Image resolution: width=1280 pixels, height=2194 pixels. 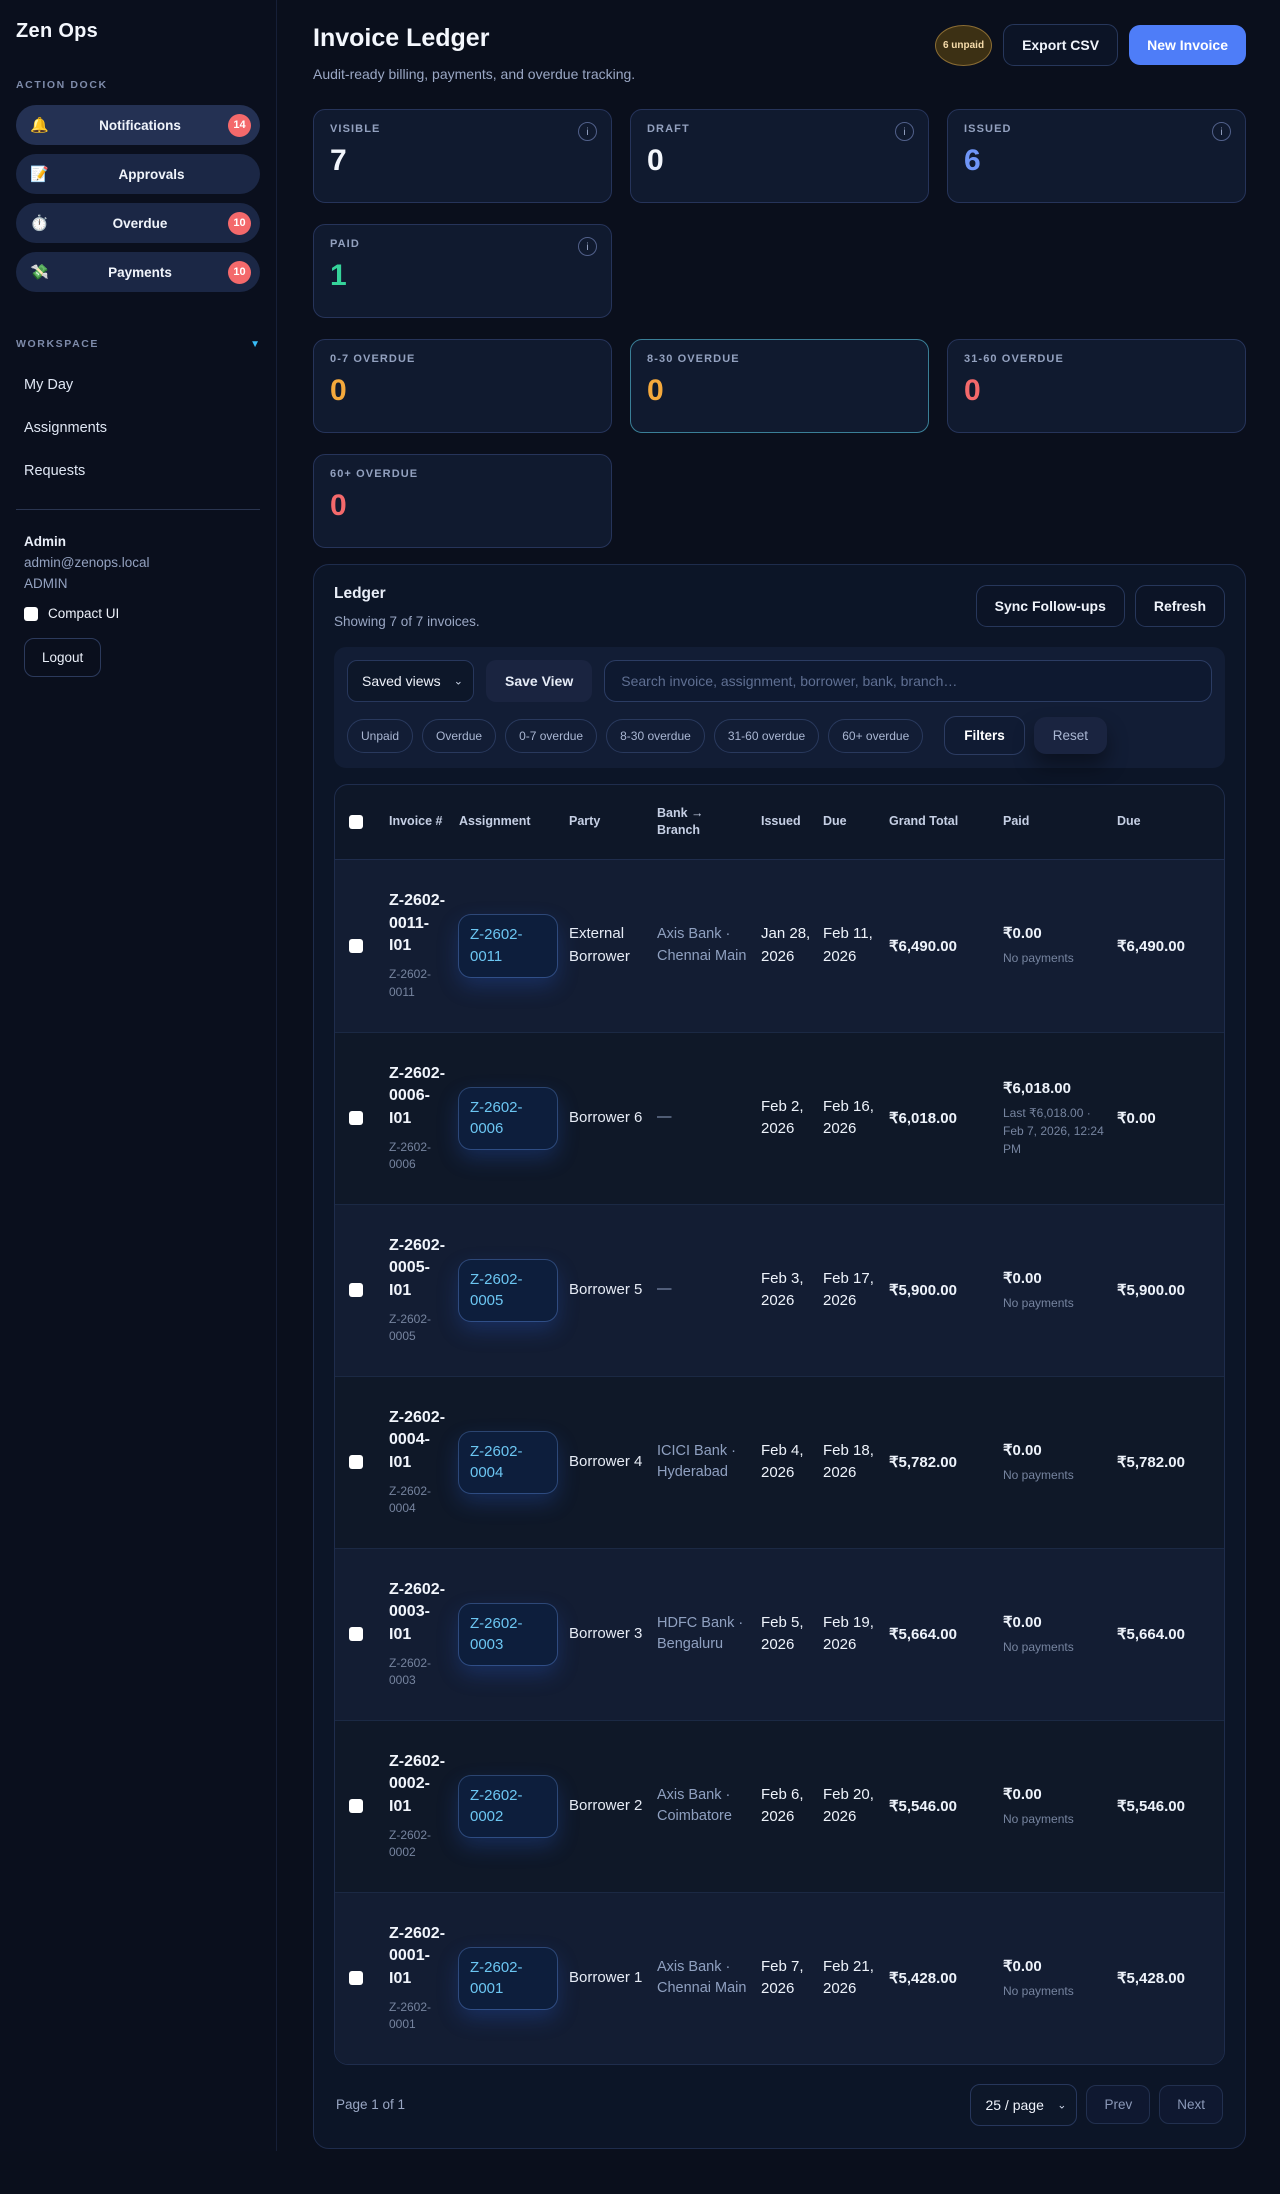 What do you see at coordinates (55, 471) in the screenshot?
I see `sidebar-item-requests: Requests` at bounding box center [55, 471].